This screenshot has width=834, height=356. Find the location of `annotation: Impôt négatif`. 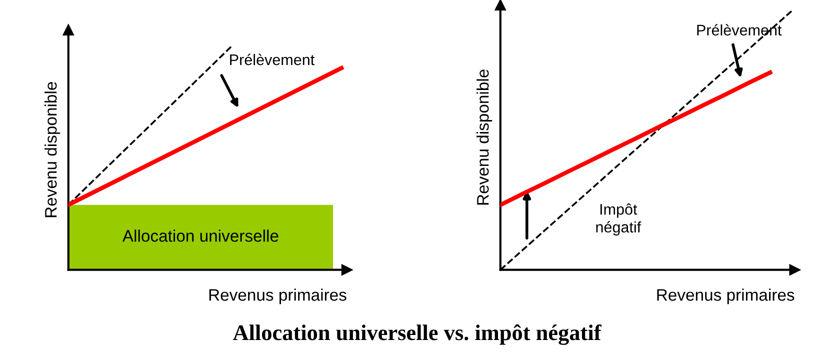

annotation: Impôt négatif is located at coordinates (619, 219).